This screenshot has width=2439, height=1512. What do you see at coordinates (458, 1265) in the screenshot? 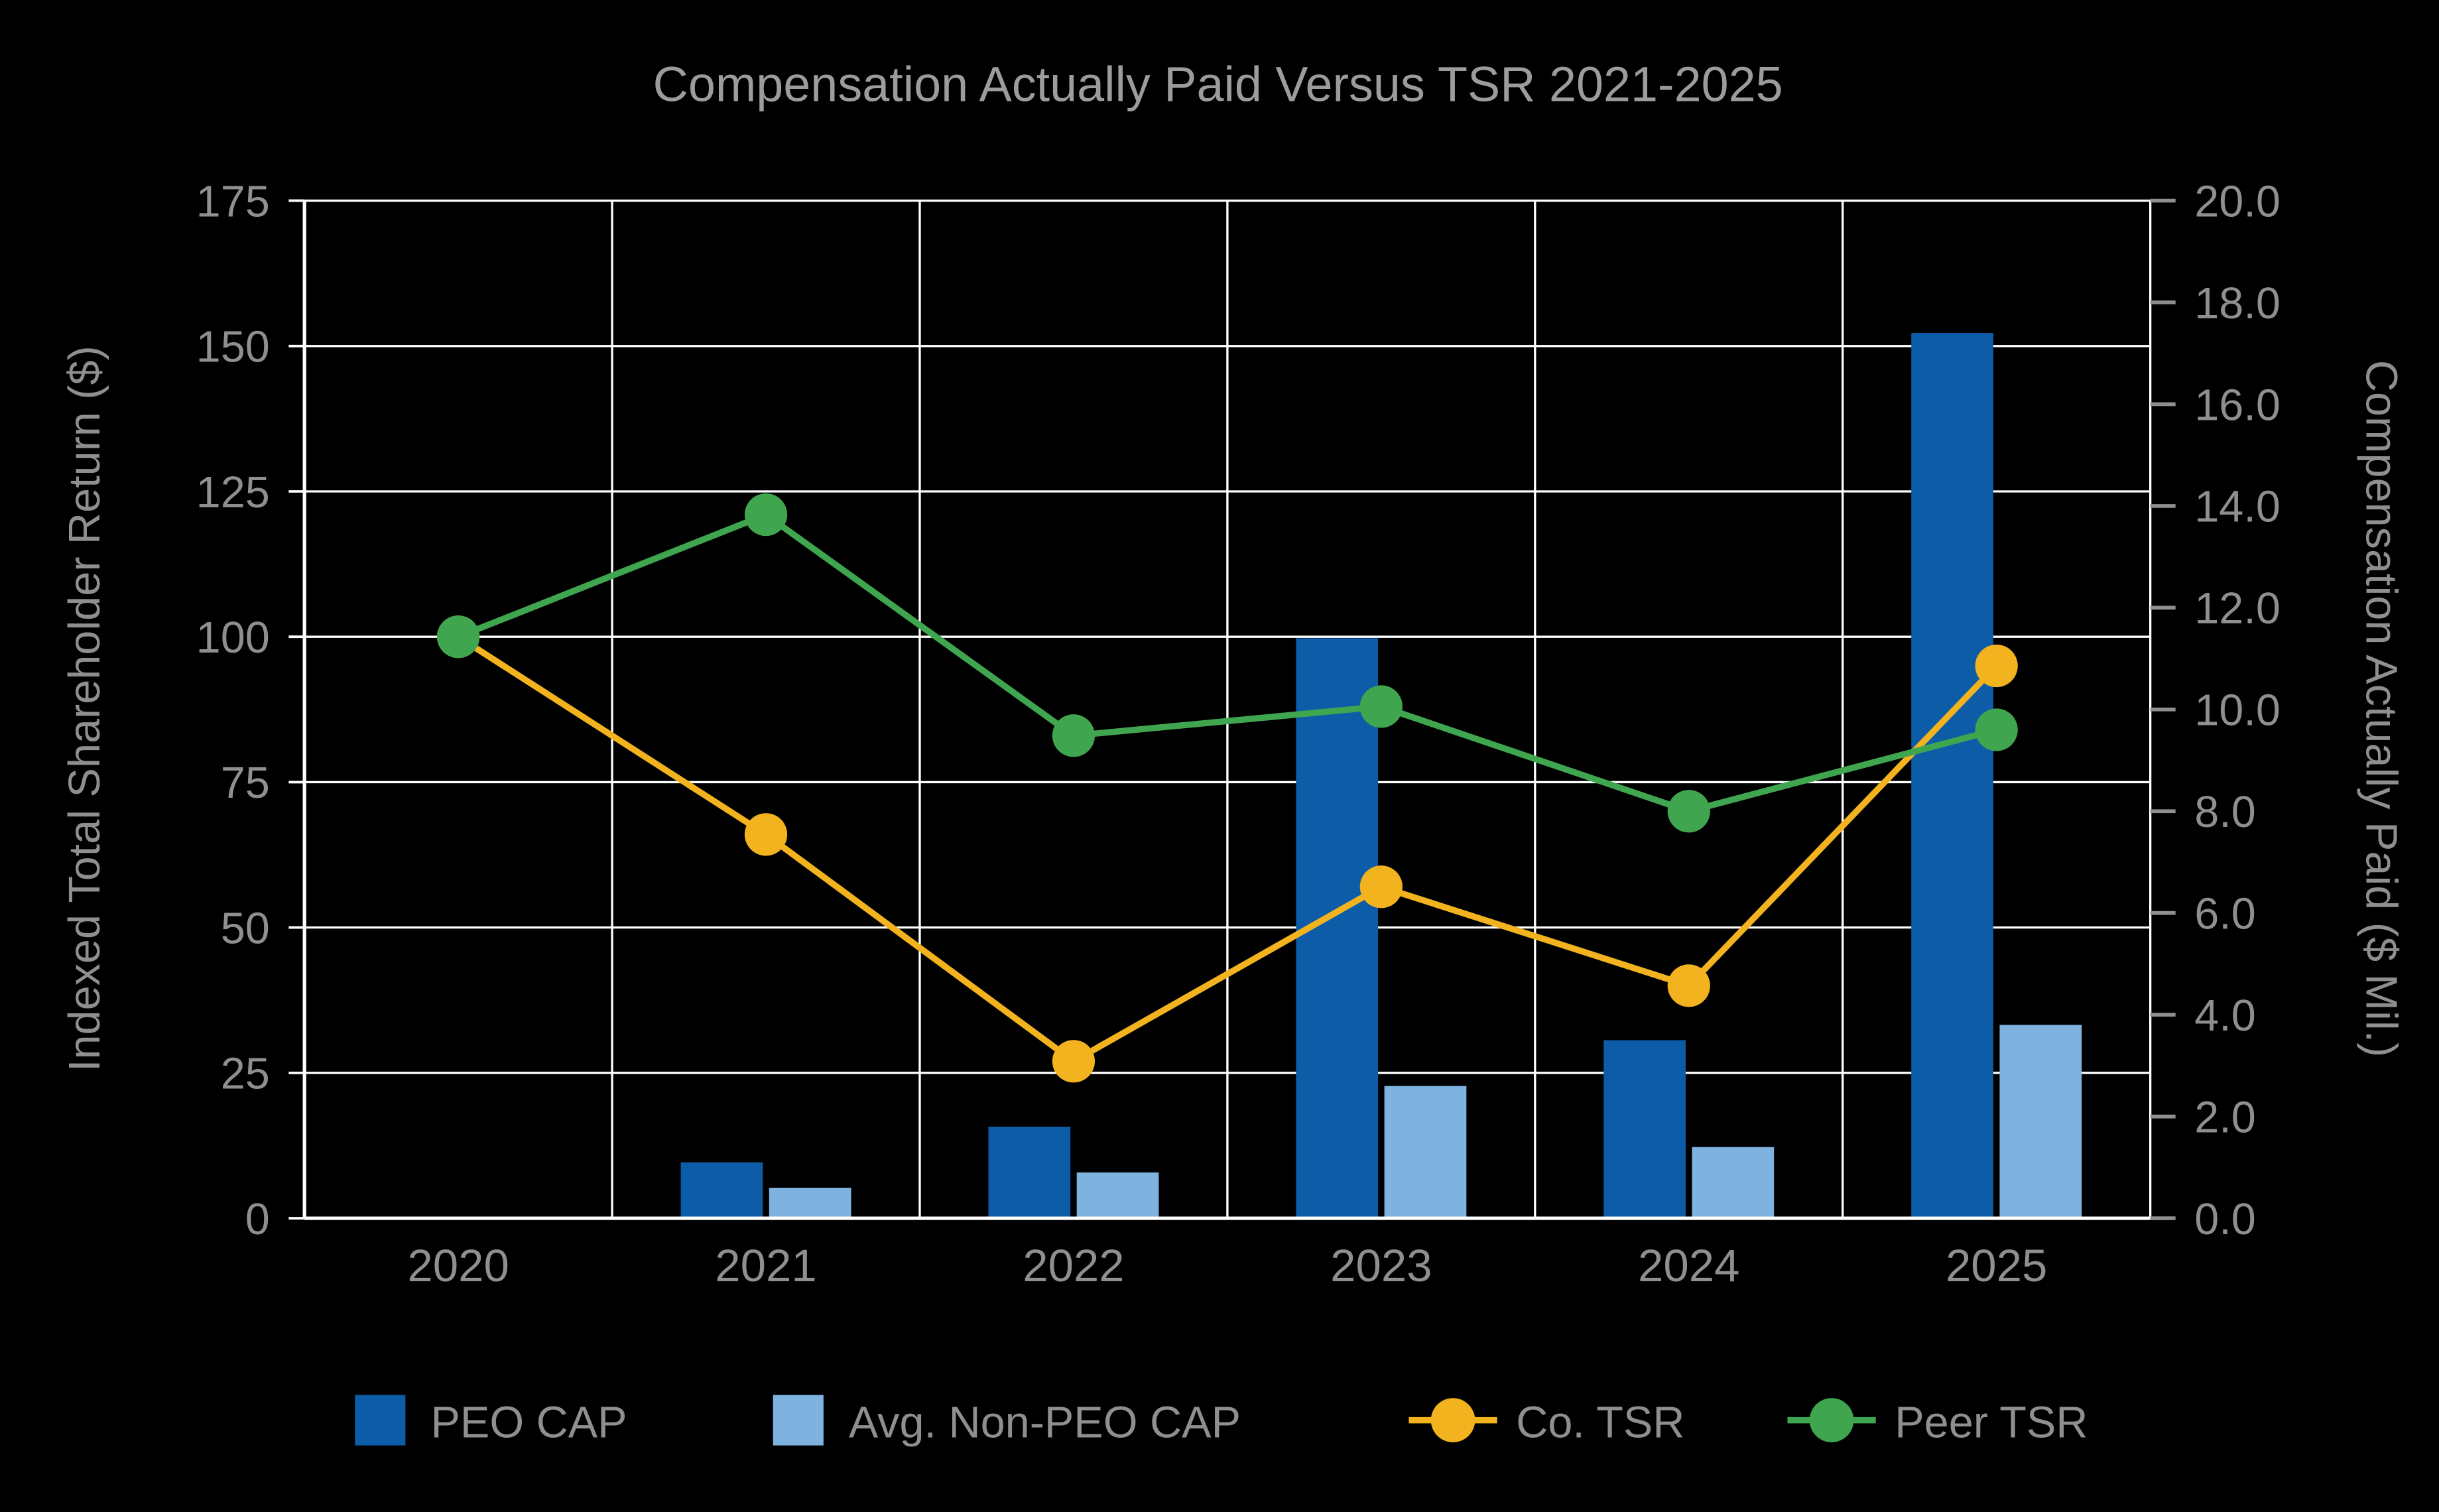
I see `x-axis-label: 2020` at bounding box center [458, 1265].